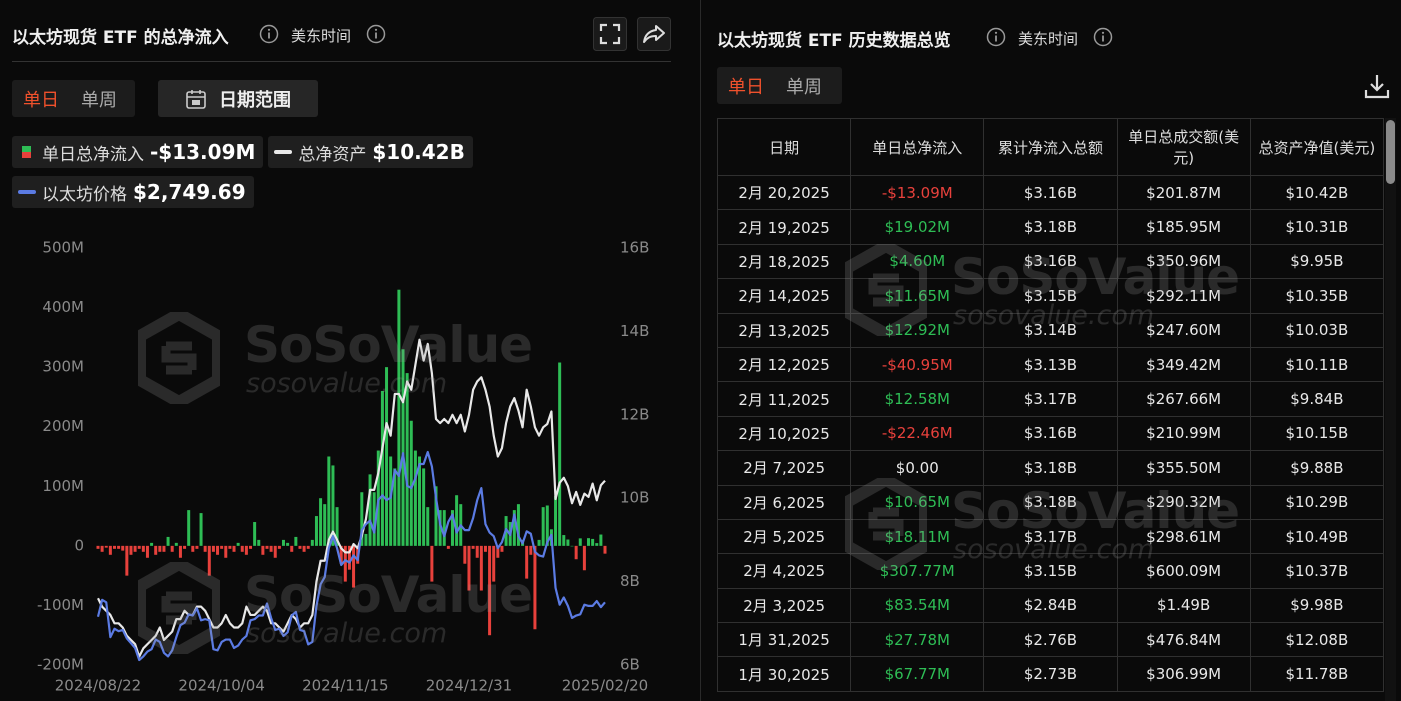  Describe the element at coordinates (238, 98) in the screenshot. I see `date-range-button: 日期范围` at that location.